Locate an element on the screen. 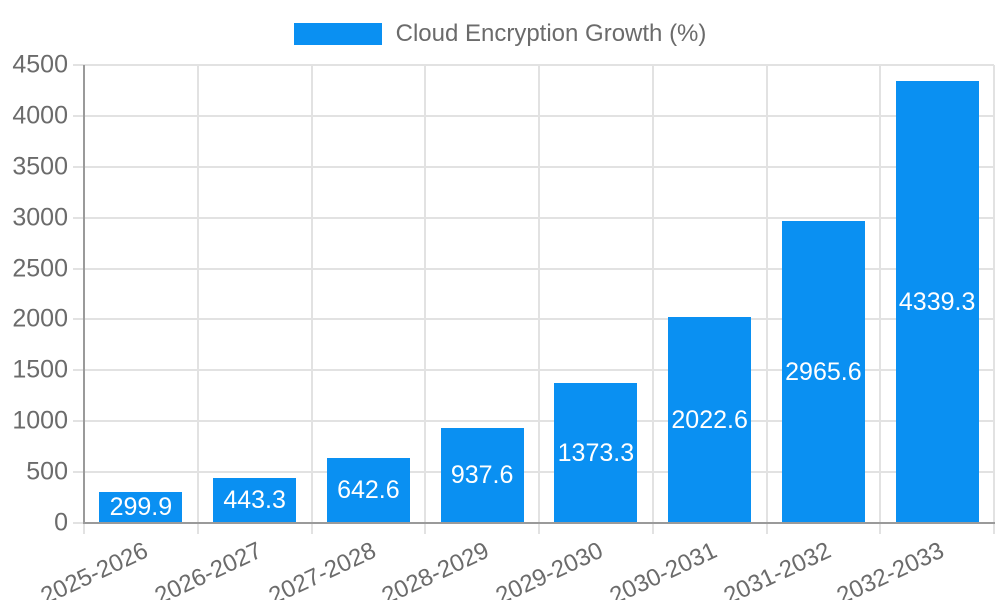  y-axis-tick-label: 1500 is located at coordinates (40, 369).